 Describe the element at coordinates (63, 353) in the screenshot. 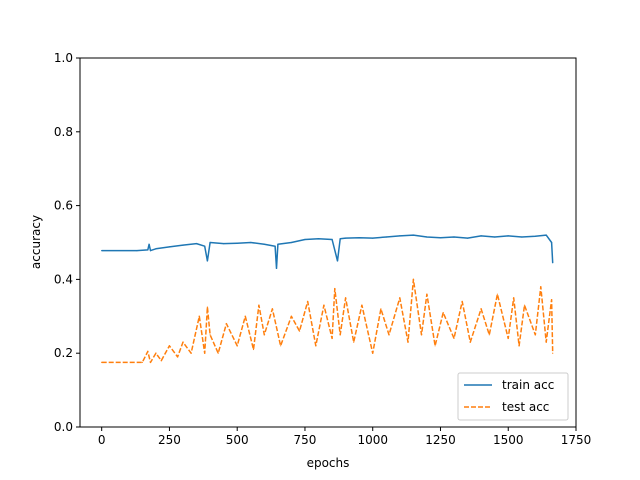

I see `y-tick-label: 0.2` at that location.